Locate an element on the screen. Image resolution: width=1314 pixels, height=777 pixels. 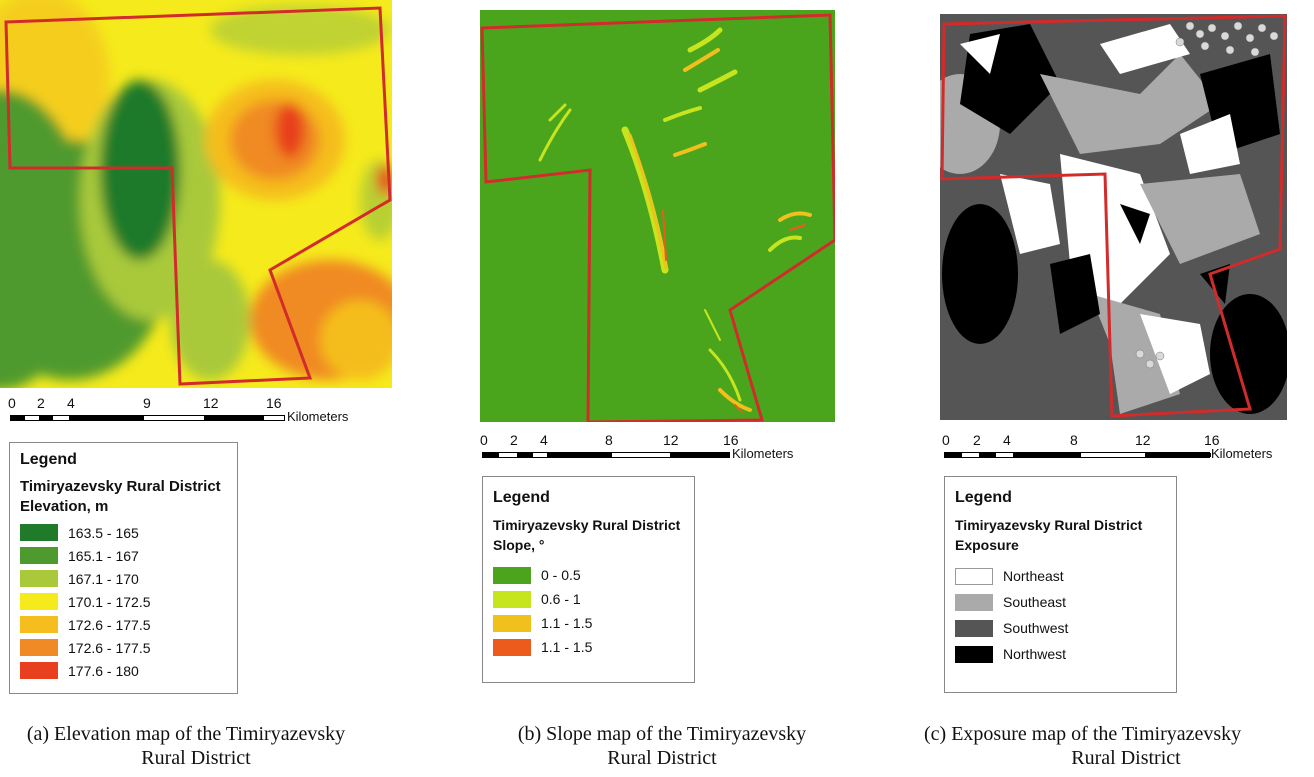
scale-tick: 9 is located at coordinates (147, 403).